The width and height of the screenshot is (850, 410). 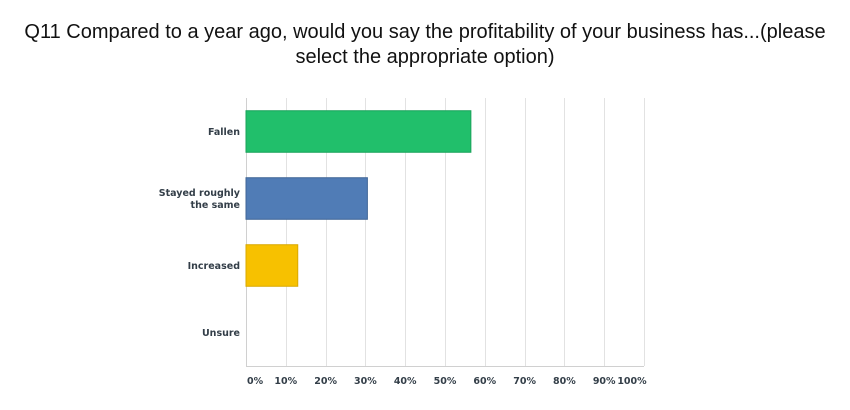 What do you see at coordinates (306, 198) in the screenshot?
I see `bar-stayed-roughly-the-same` at bounding box center [306, 198].